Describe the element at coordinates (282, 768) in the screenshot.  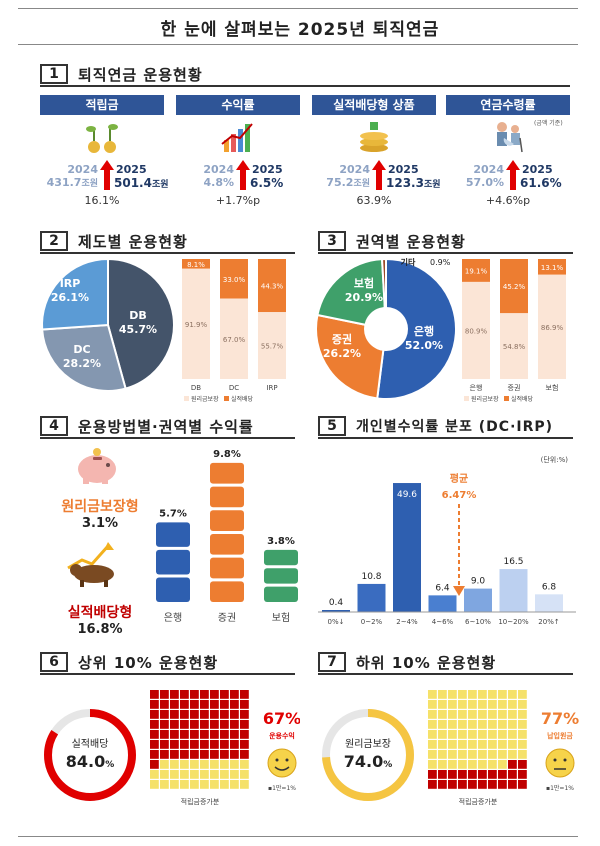
I see `smiley-icon-mouth` at that location.